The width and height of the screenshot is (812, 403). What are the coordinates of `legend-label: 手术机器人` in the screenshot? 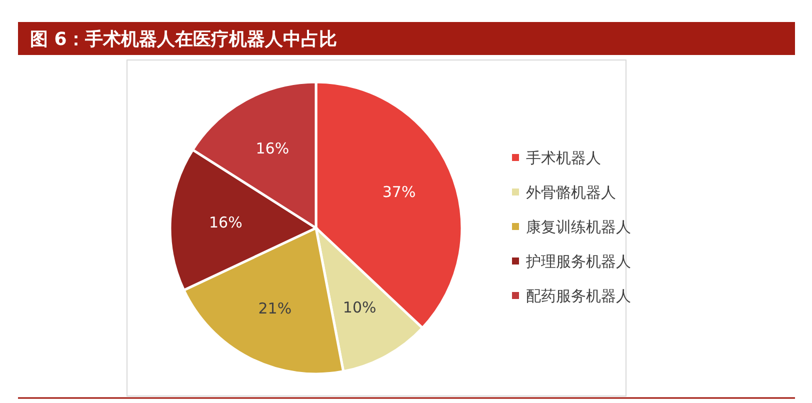 It's located at (563, 158).